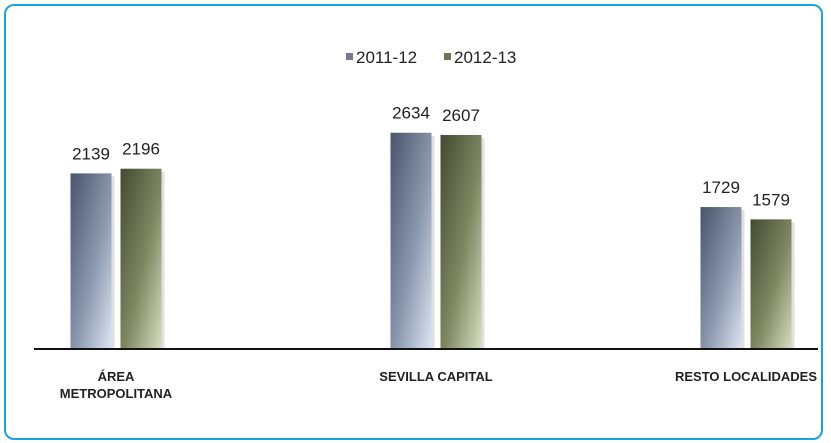 This screenshot has height=443, width=831. Describe the element at coordinates (461, 115) in the screenshot. I see `data-label: 2607` at that location.